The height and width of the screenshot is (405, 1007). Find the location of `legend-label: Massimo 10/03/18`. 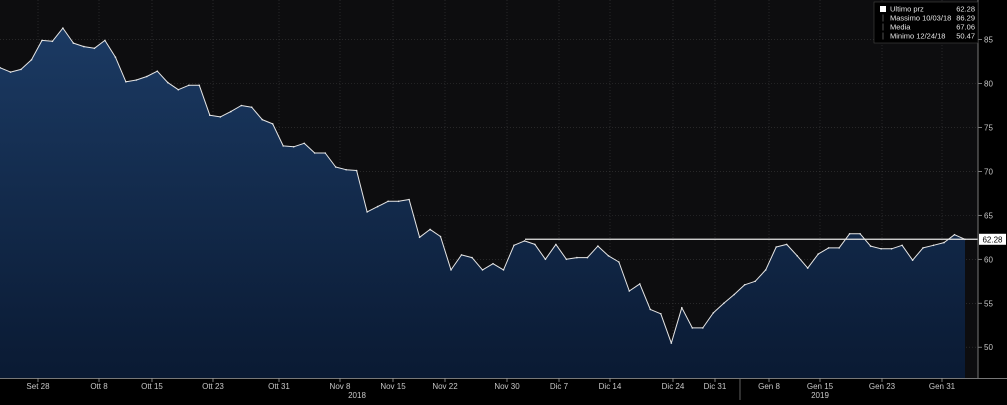

legend-label: Massimo 10/03/18 is located at coordinates (920, 18).